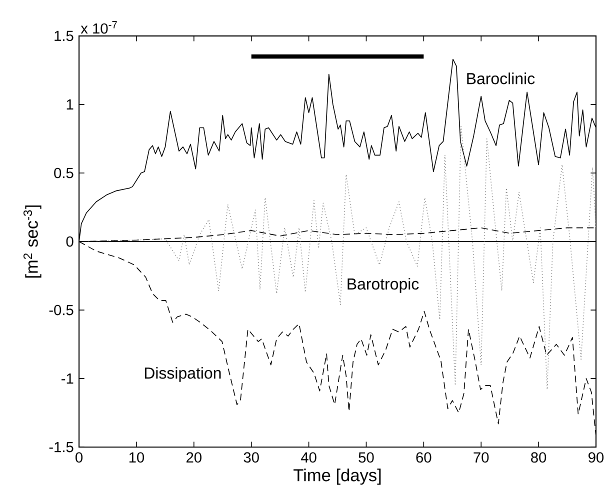  Describe the element at coordinates (337, 476) in the screenshot. I see `x-axis-title: Time [days]` at that location.